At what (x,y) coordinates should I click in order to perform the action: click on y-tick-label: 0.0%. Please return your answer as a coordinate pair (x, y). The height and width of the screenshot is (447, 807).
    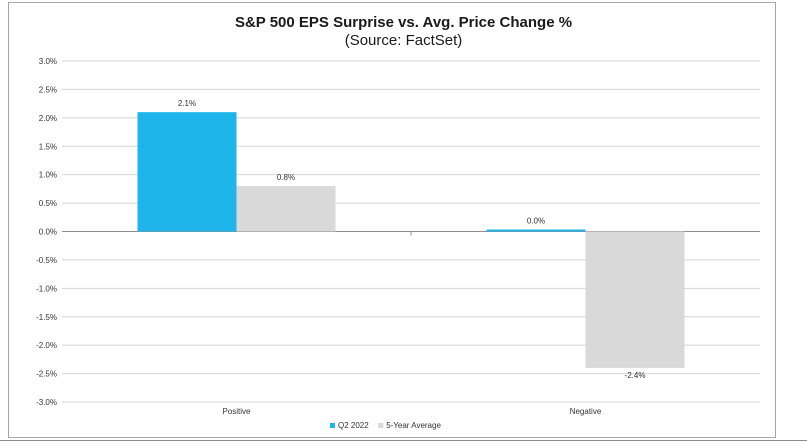
    Looking at the image, I should click on (48, 232).